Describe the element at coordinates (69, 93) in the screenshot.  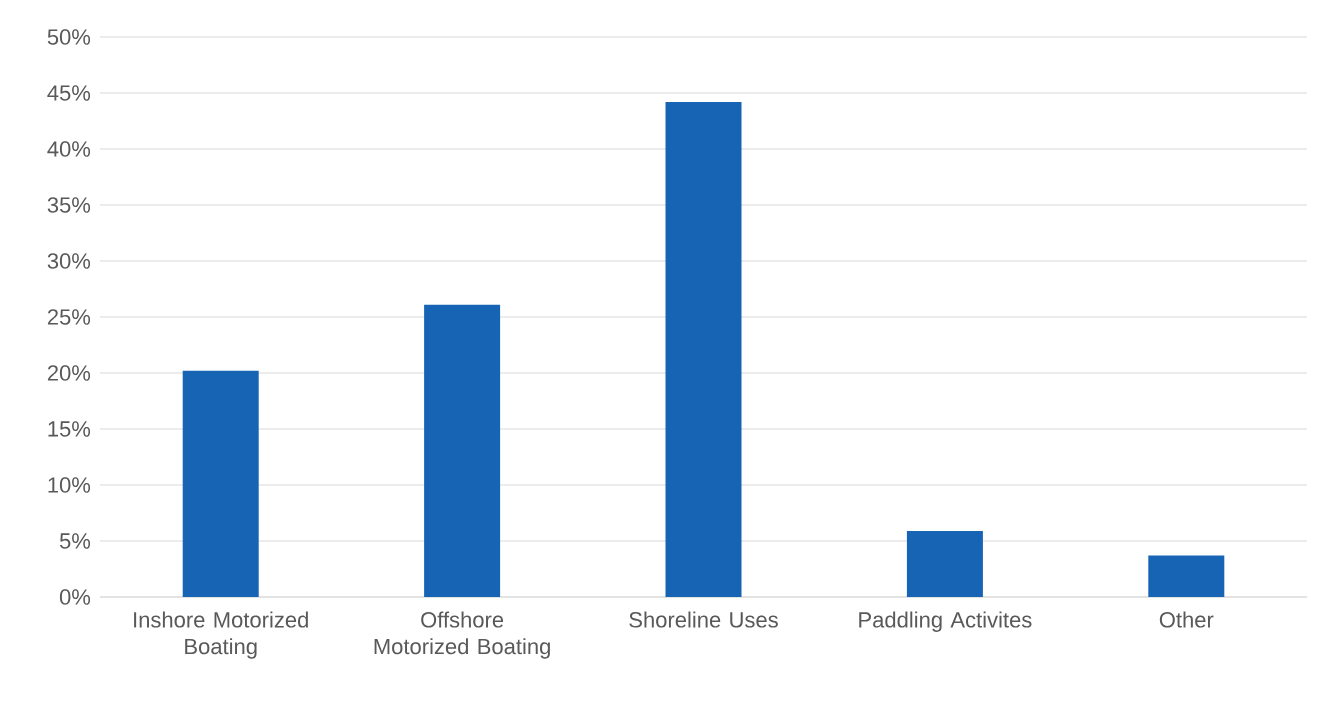
I see `y-tick-label: 45%` at that location.